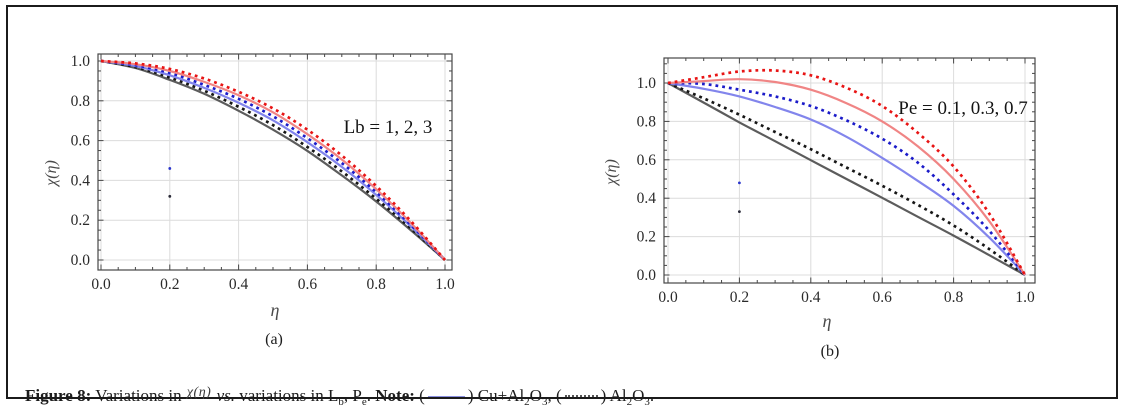 This screenshot has width=1125, height=408. Describe the element at coordinates (199, 392) in the screenshot. I see `caption-part-formula: χ(η)` at that location.